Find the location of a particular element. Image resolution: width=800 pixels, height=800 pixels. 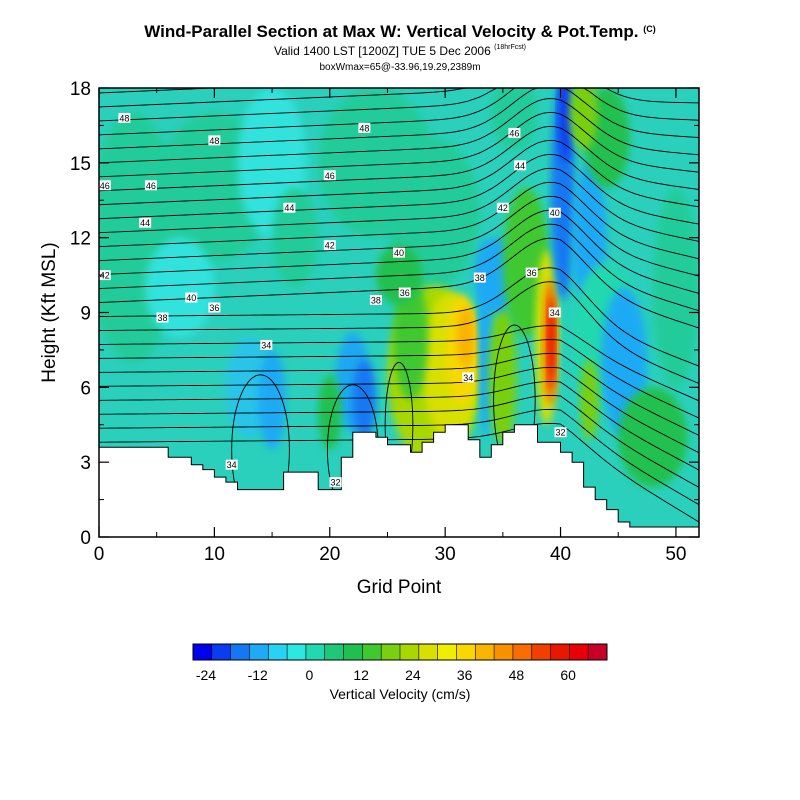

contour-label: 48 is located at coordinates (364, 127).